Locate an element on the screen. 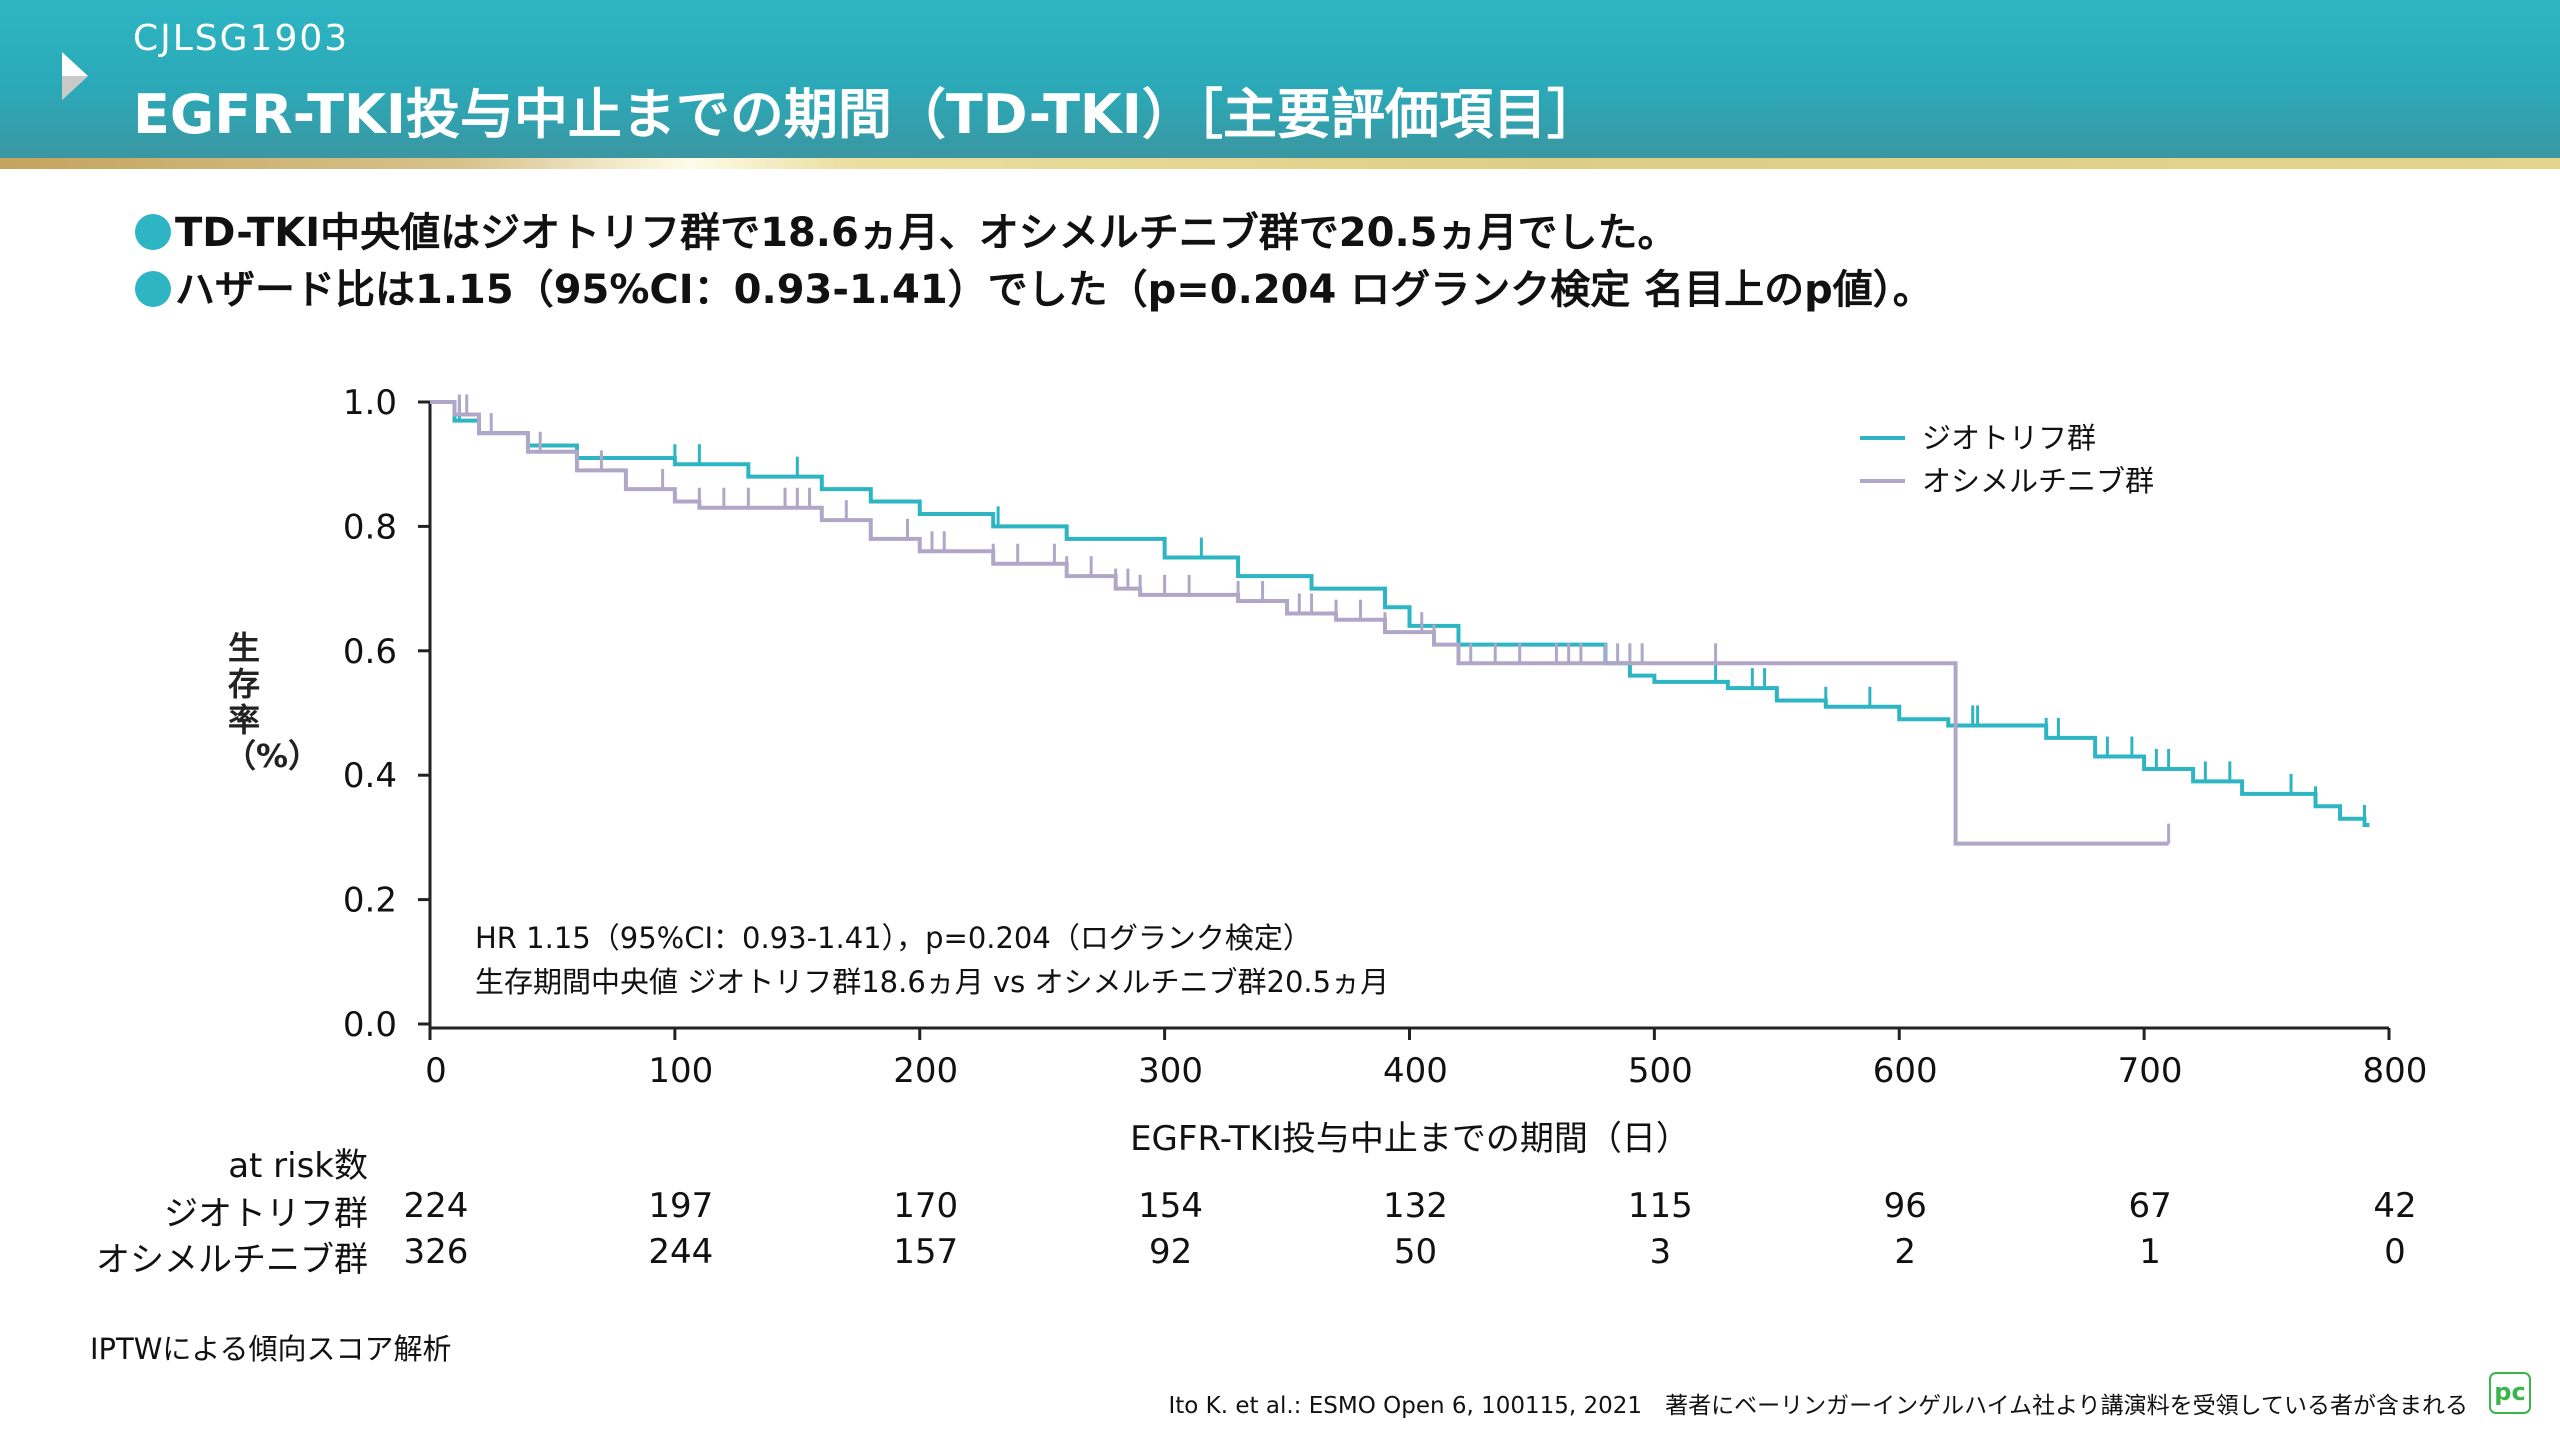 Image resolution: width=2560 pixels, height=1440 pixels. at-risk-value: 170 is located at coordinates (926, 1206).